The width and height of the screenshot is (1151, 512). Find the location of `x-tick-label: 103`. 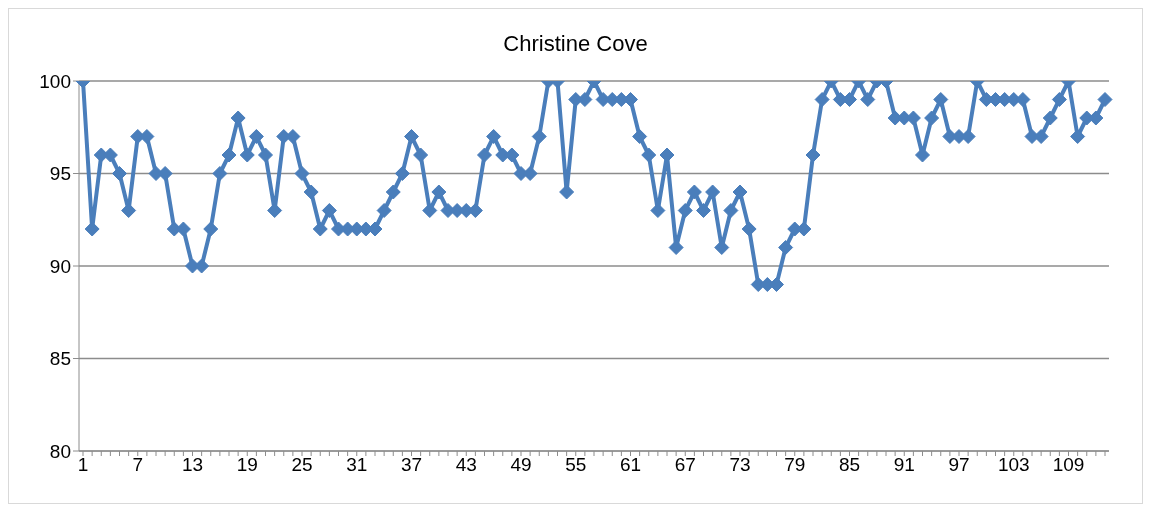

x-tick-label: 103 is located at coordinates (1013, 465).